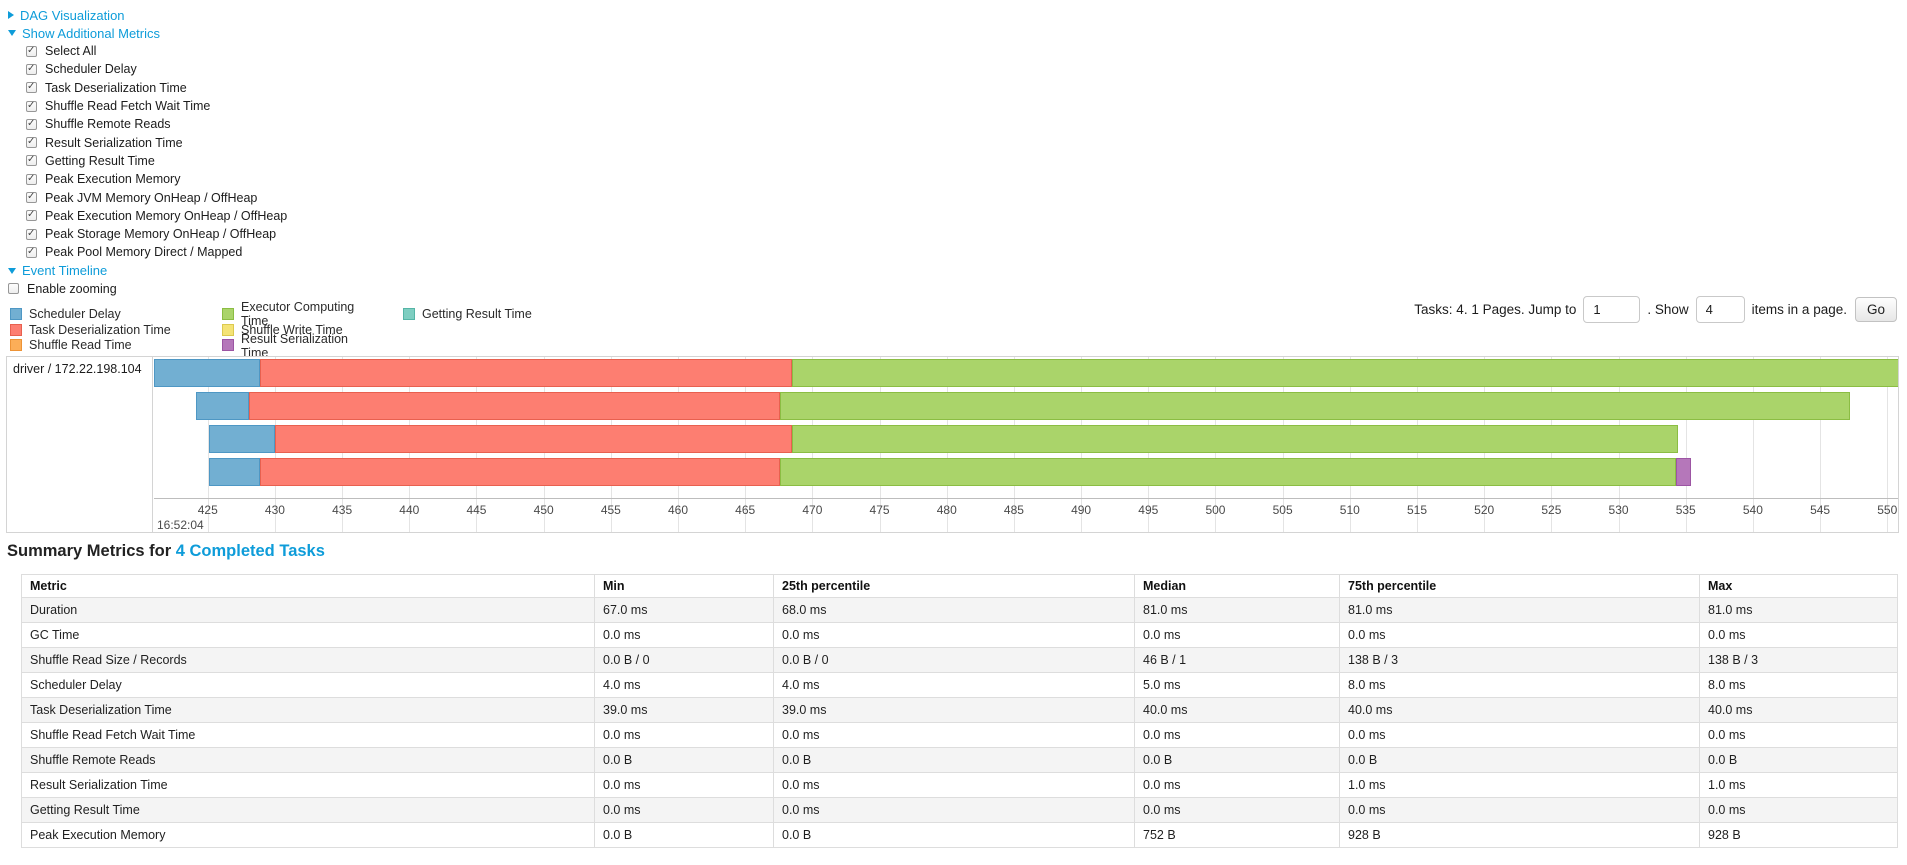 This screenshot has height=865, width=1907. Describe the element at coordinates (12, 33) in the screenshot. I see `chevron-down-icon` at that location.